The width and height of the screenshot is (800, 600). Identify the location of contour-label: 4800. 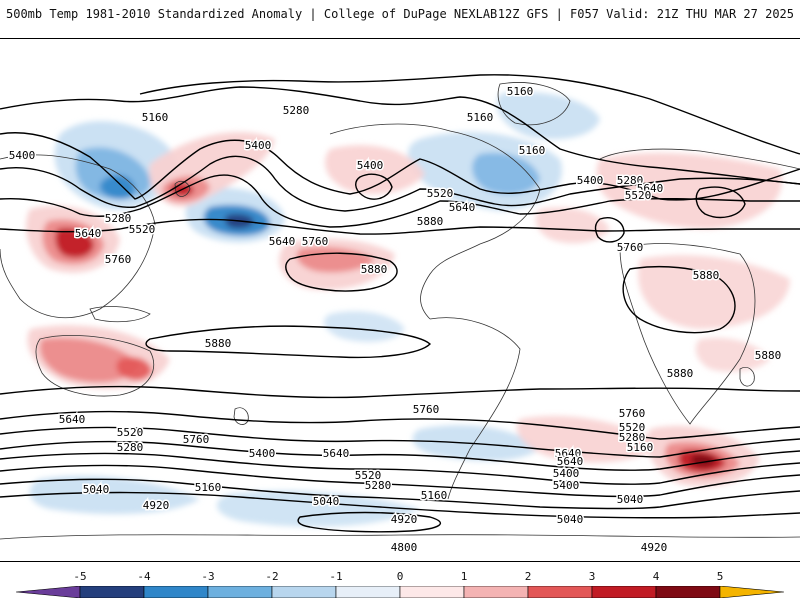
(404, 547).